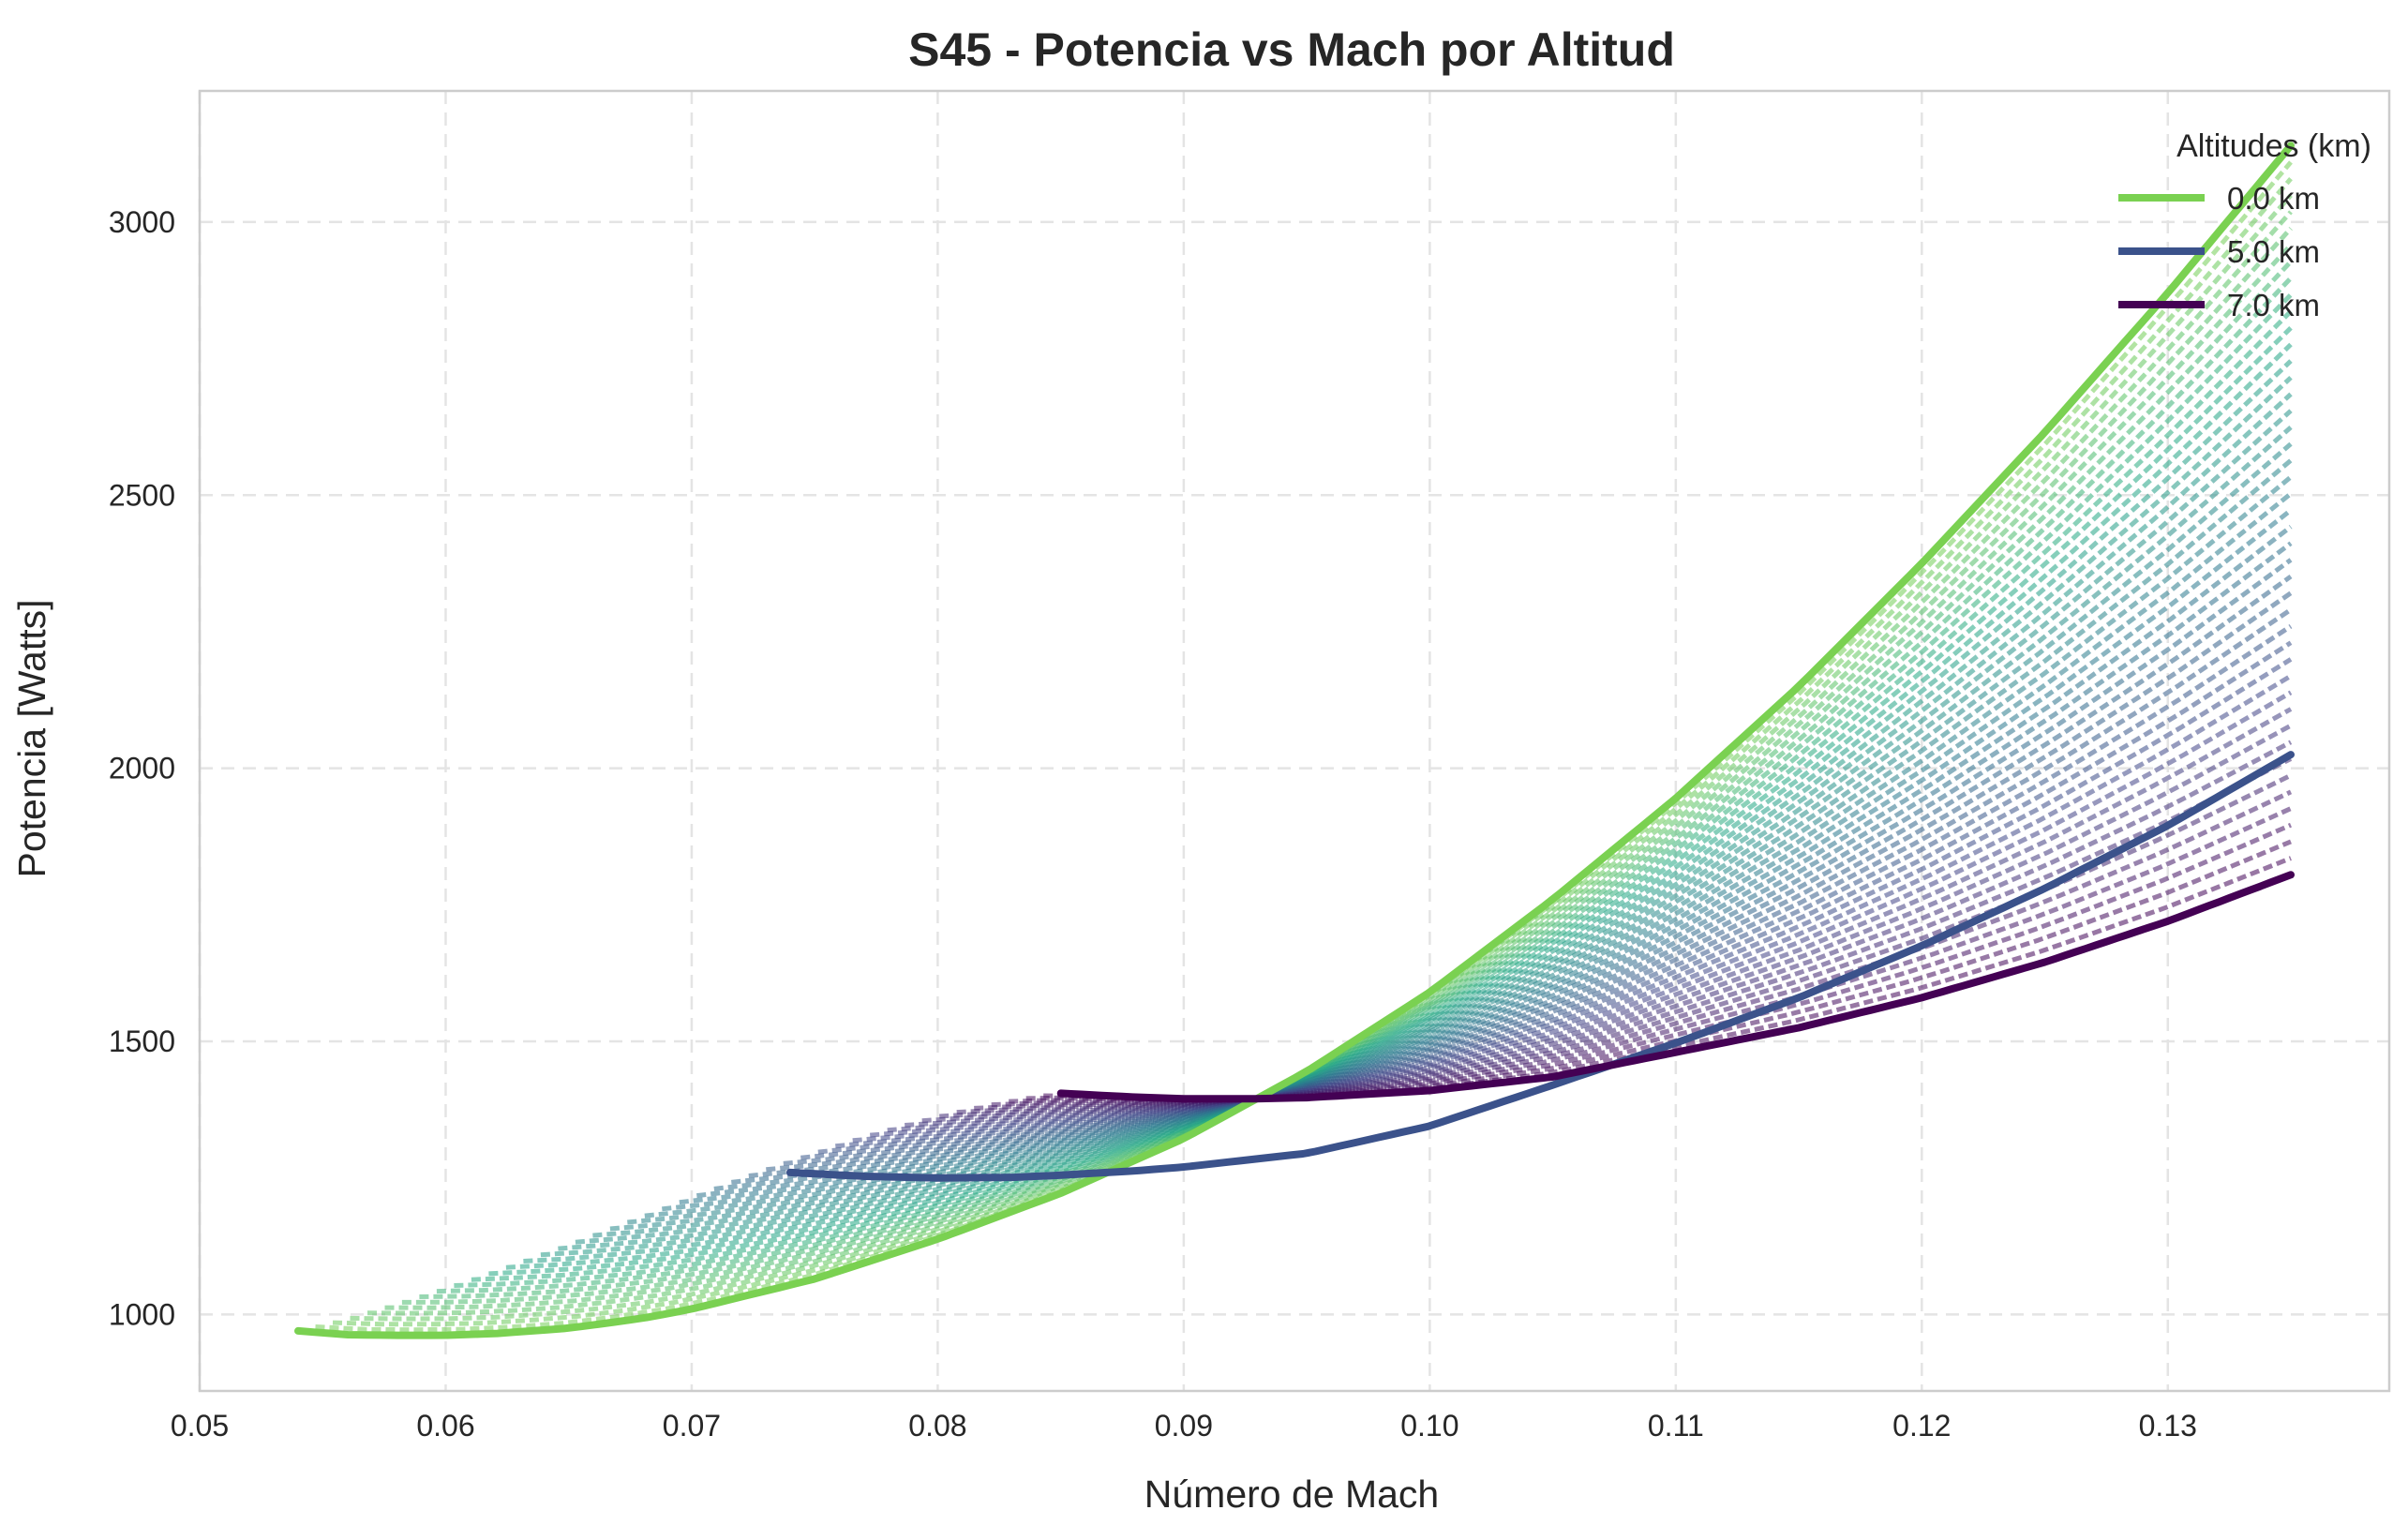 This screenshot has width=2408, height=1540. Describe the element at coordinates (2273, 146) in the screenshot. I see `legend-title: Altitudes (km)` at that location.